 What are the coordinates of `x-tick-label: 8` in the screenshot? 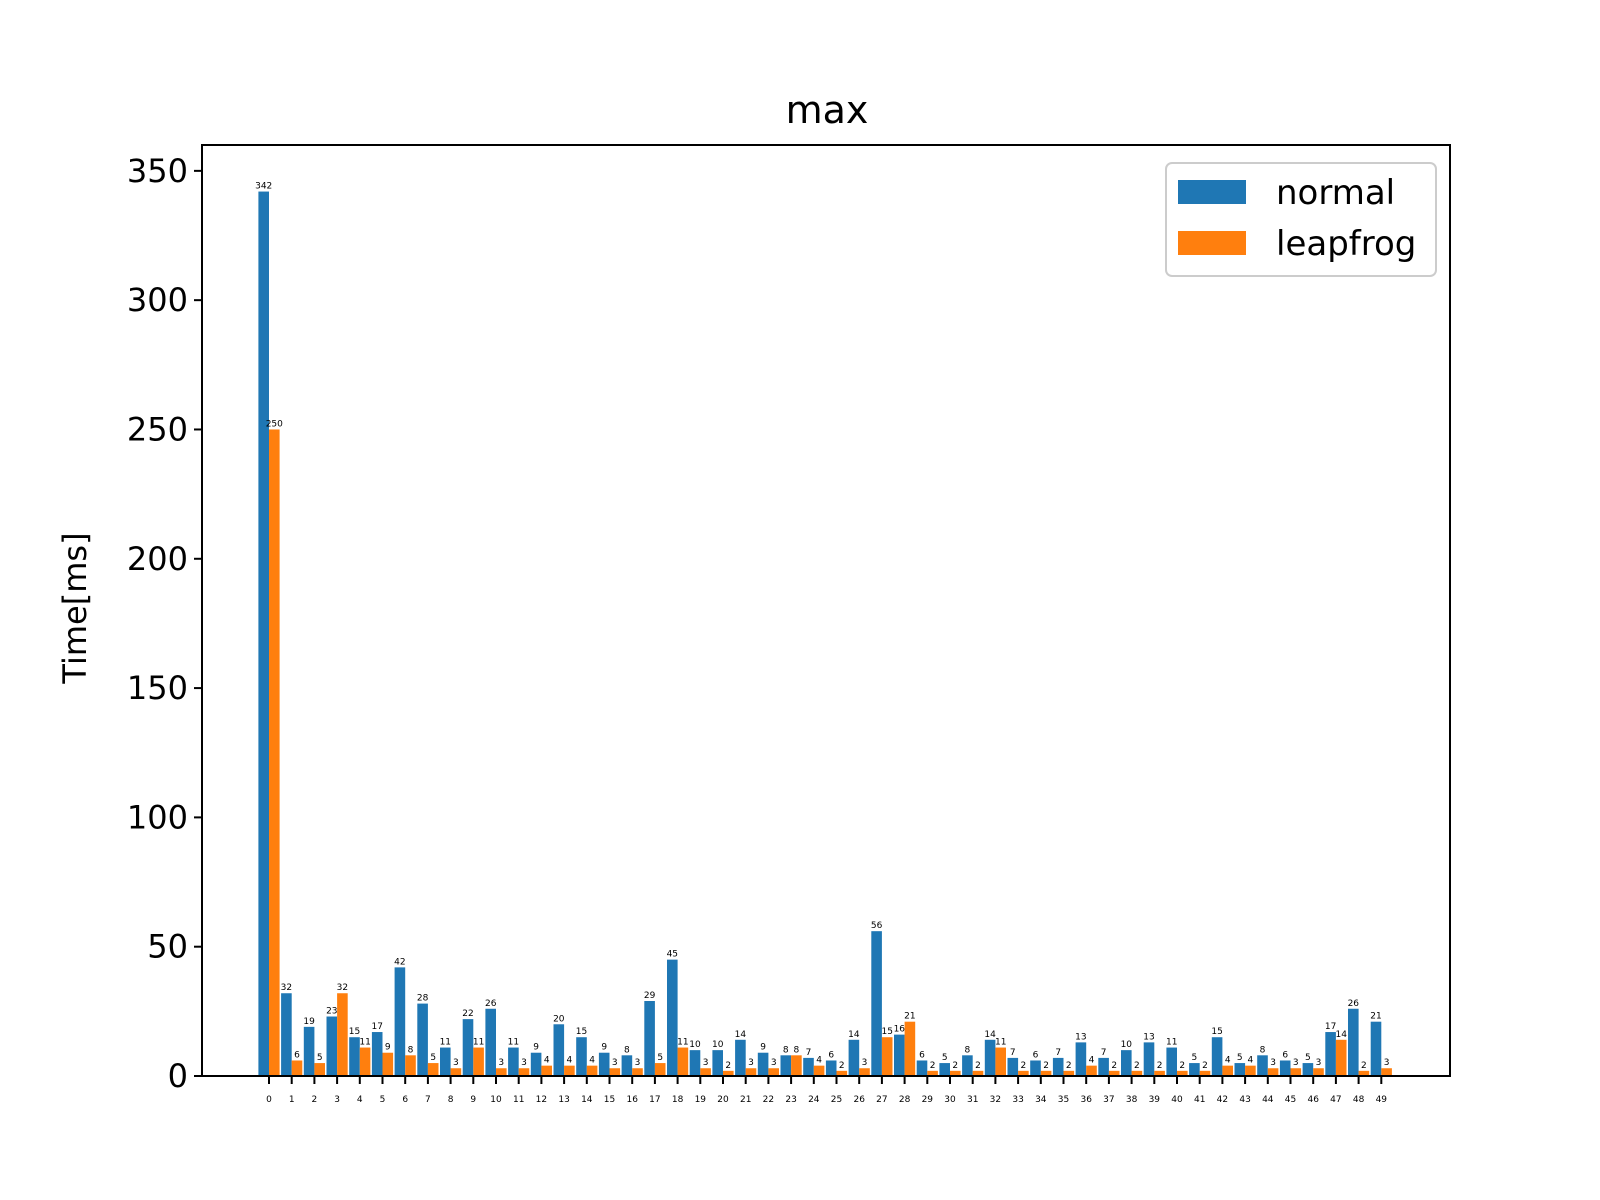 It's located at (451, 1100).